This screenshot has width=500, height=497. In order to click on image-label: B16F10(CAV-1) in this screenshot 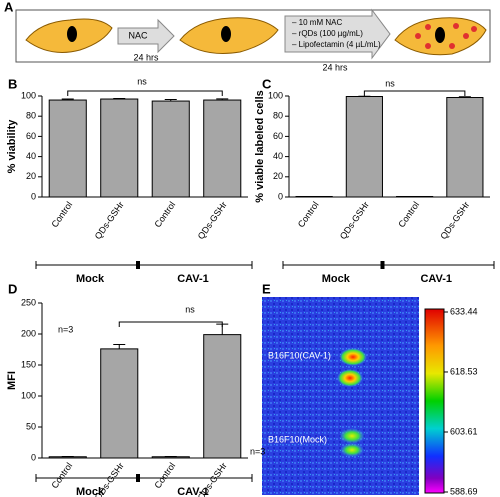, I will do `click(299, 355)`.